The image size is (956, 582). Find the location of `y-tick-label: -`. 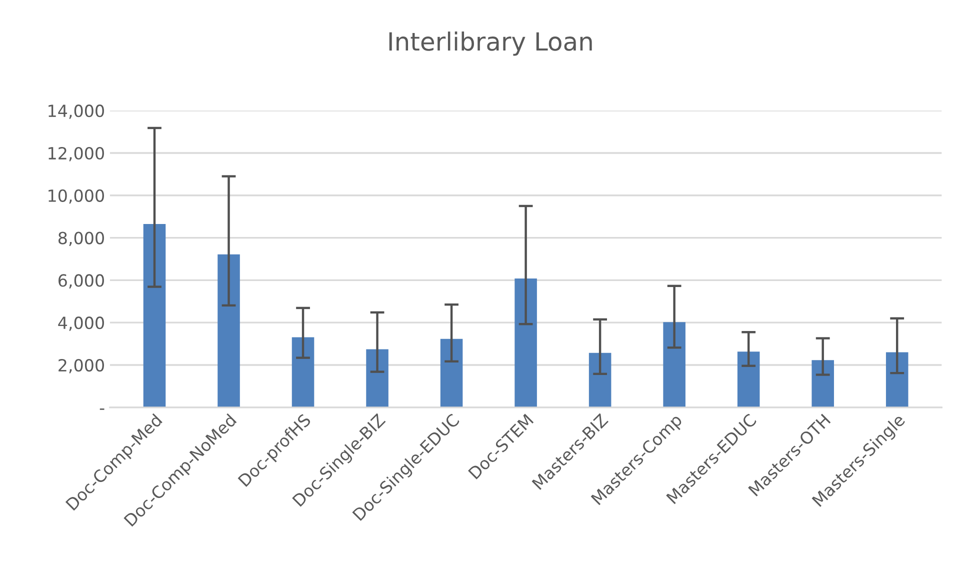

y-tick-label: - is located at coordinates (102, 409).